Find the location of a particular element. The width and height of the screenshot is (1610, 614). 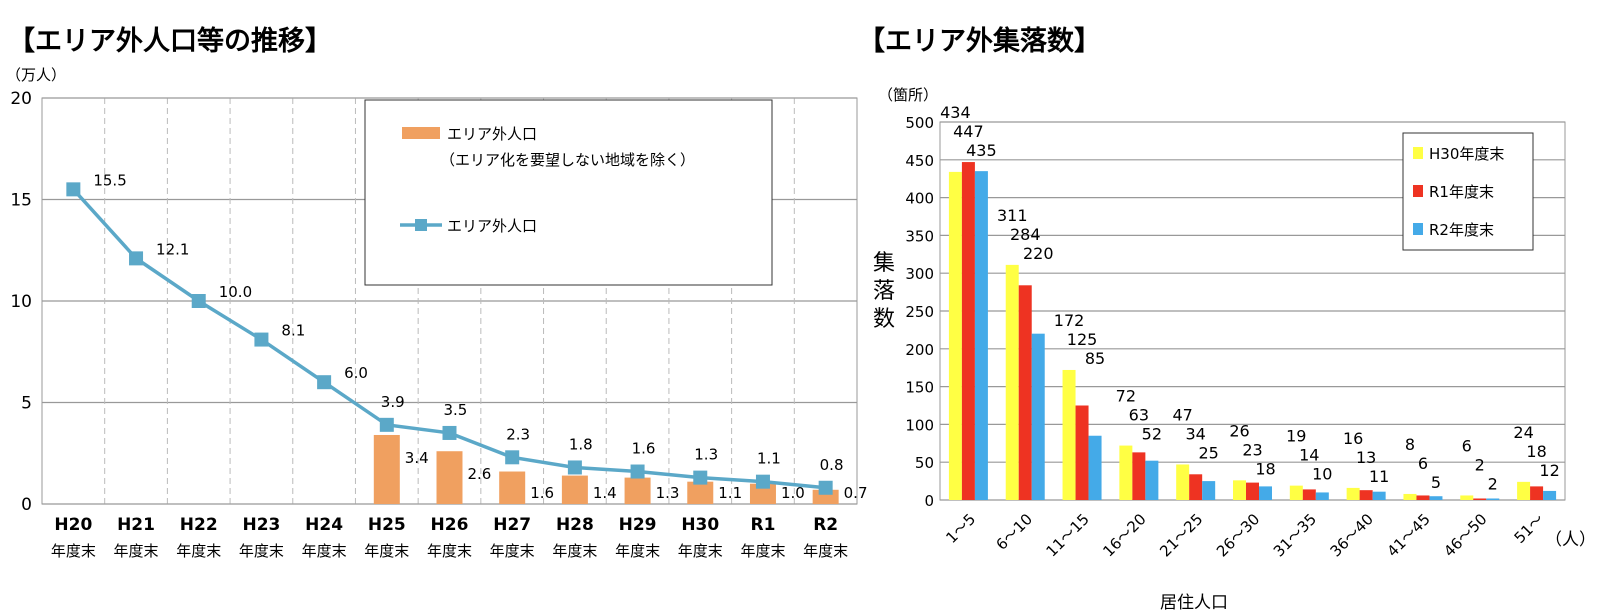

bar-data-label: 13 is located at coordinates (1366, 457).